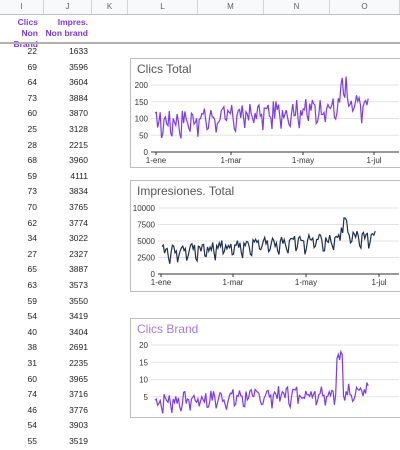 This screenshot has width=400, height=450. What do you see at coordinates (143, 135) in the screenshot?
I see `y-tick-label: 50` at bounding box center [143, 135].